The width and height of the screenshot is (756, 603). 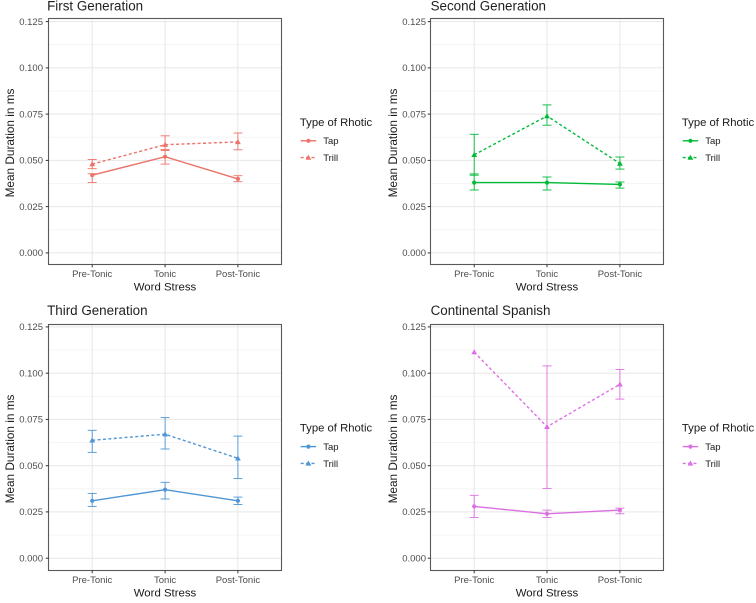 What do you see at coordinates (97, 310) in the screenshot?
I see `svg-text: Third Generation` at bounding box center [97, 310].